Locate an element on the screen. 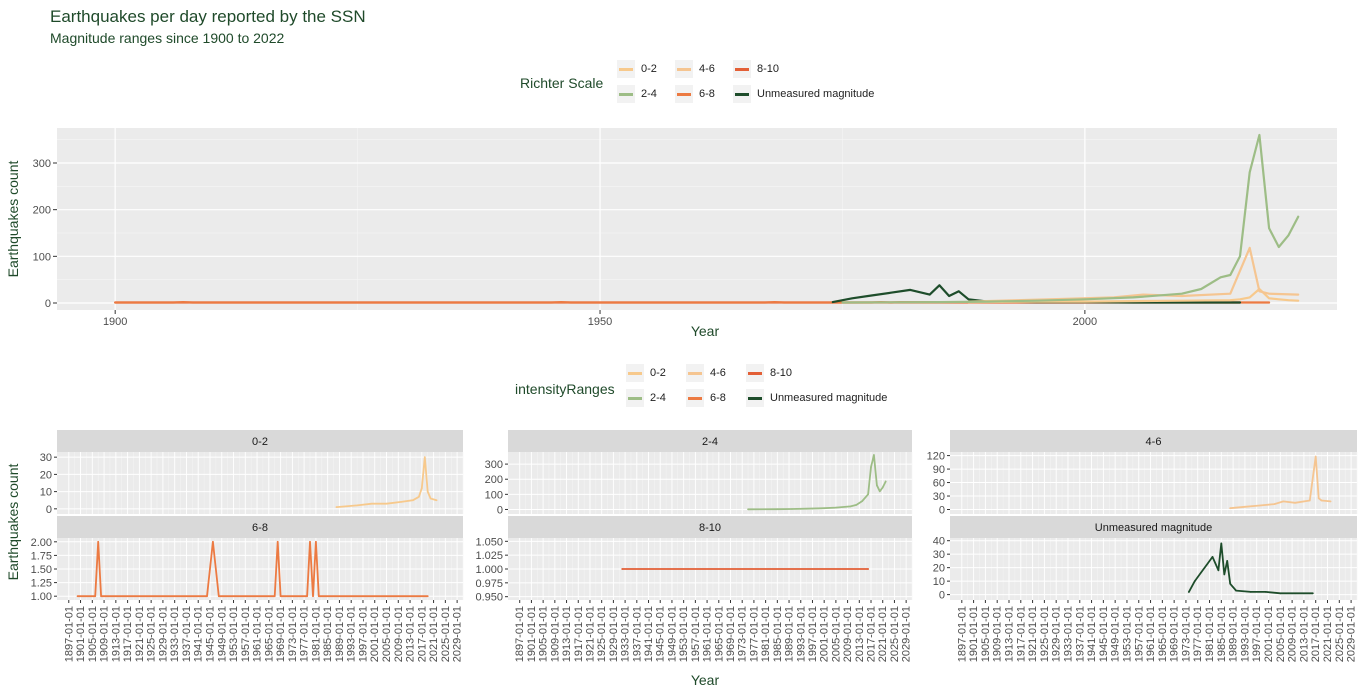 Image resolution: width=1366 pixels, height=695 pixels. facet-strip-label: 0-2 is located at coordinates (260, 442).